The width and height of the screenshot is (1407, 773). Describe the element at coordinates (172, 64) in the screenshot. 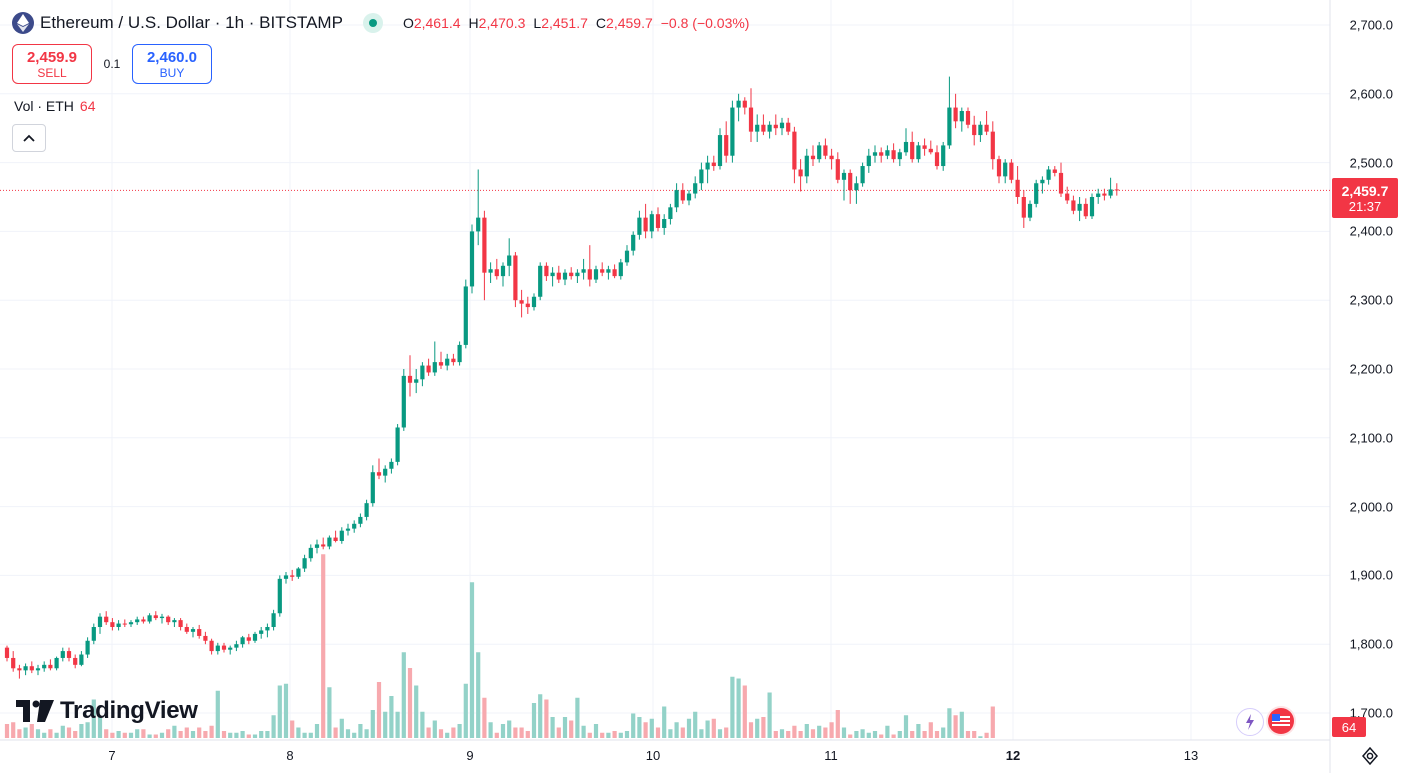

I see `buy-button: 2,460.0 BUY` at that location.